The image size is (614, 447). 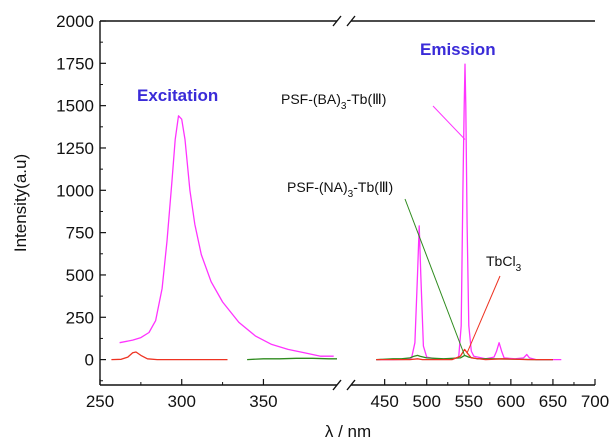 What do you see at coordinates (427, 401) in the screenshot?
I see `x-tick-label: 500` at bounding box center [427, 401].